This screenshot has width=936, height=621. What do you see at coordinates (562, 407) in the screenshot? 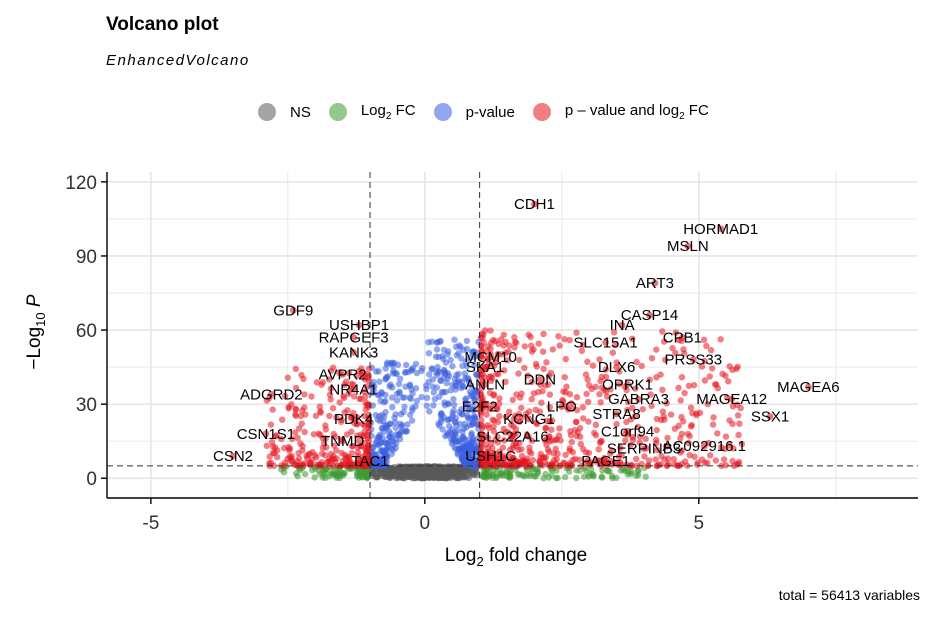
I see `point-label: LPO` at bounding box center [562, 407].